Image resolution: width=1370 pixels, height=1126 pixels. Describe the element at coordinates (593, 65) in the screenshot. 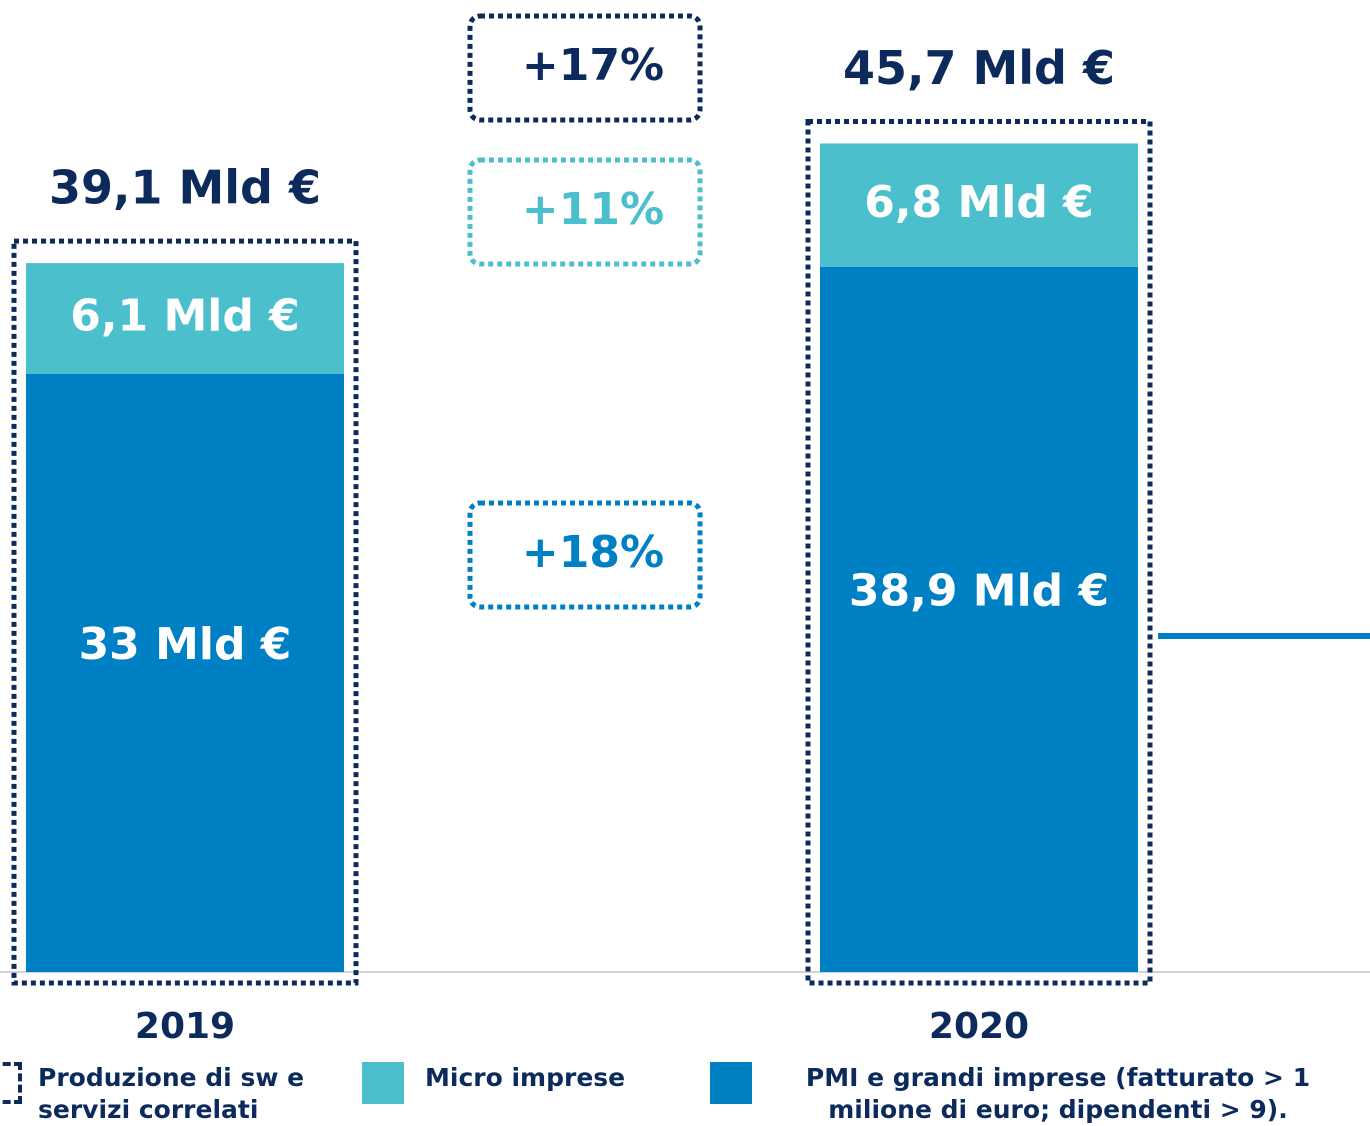

I see `growth-label: +17%` at that location.